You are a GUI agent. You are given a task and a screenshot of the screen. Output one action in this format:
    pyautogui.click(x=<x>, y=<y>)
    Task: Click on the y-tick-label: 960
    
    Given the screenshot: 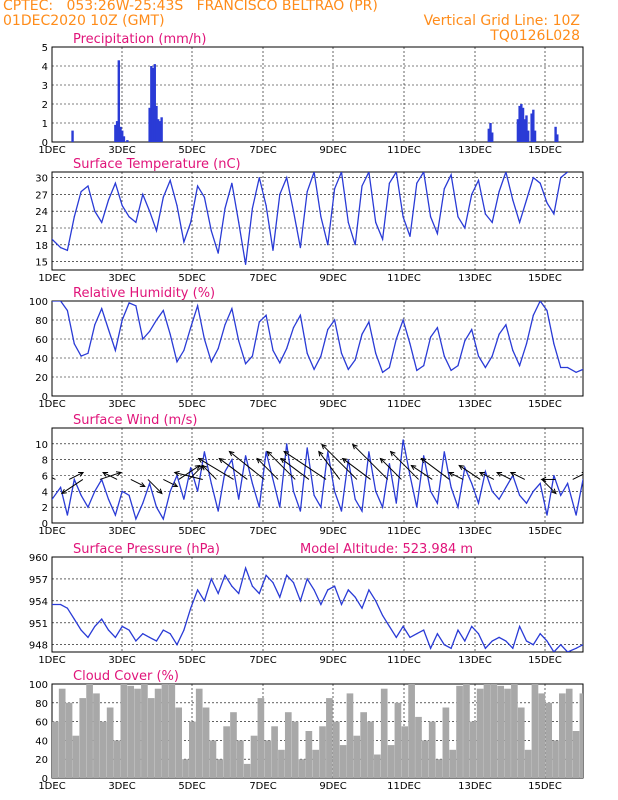 What is the action you would take?
    pyautogui.click(x=38, y=558)
    